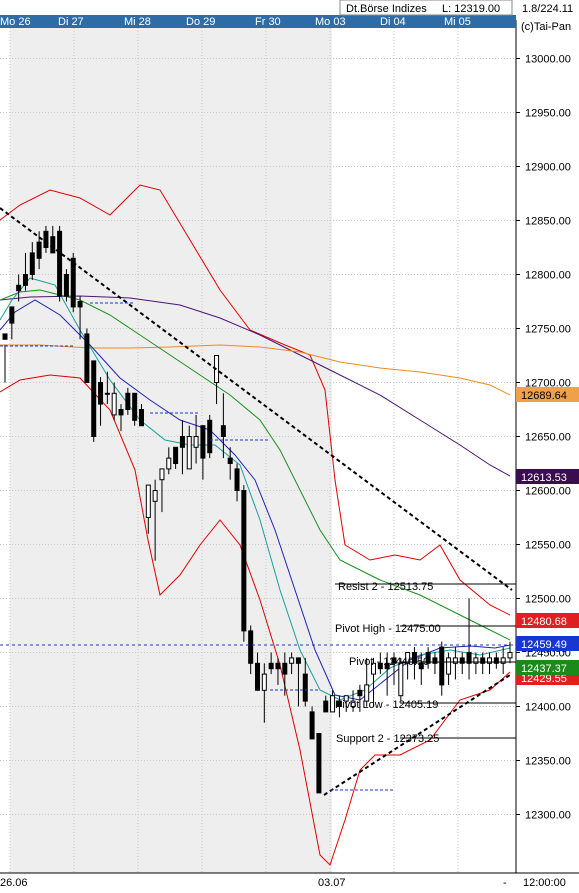  I want to click on y-tick-label-12550: 12550.00, so click(548, 546).